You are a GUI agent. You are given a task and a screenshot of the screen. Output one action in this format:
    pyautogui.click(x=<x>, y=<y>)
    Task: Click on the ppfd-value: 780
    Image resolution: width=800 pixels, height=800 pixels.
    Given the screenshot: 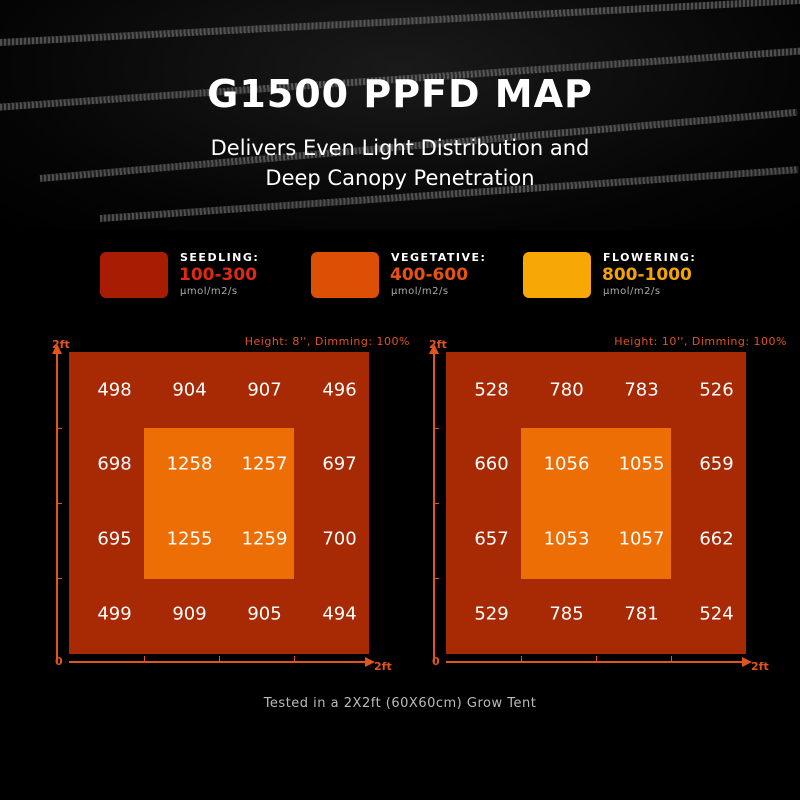 What is the action you would take?
    pyautogui.click(x=566, y=390)
    